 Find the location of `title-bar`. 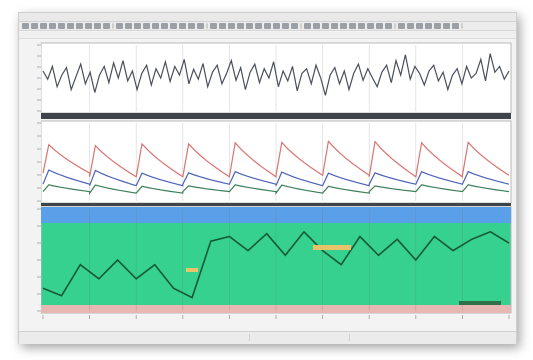

title-bar is located at coordinates (267, 17).